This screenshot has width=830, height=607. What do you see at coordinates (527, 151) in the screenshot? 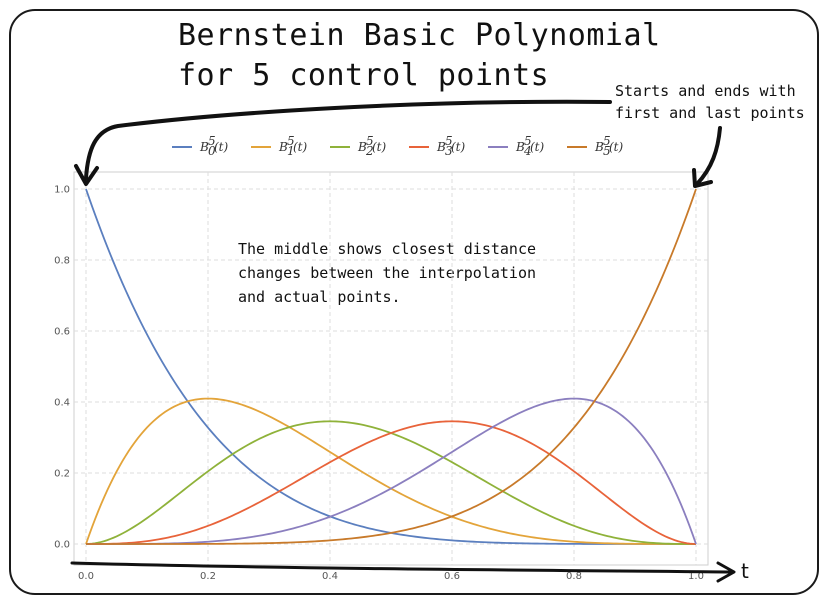
I see `legend-subscript: 4` at bounding box center [527, 151].